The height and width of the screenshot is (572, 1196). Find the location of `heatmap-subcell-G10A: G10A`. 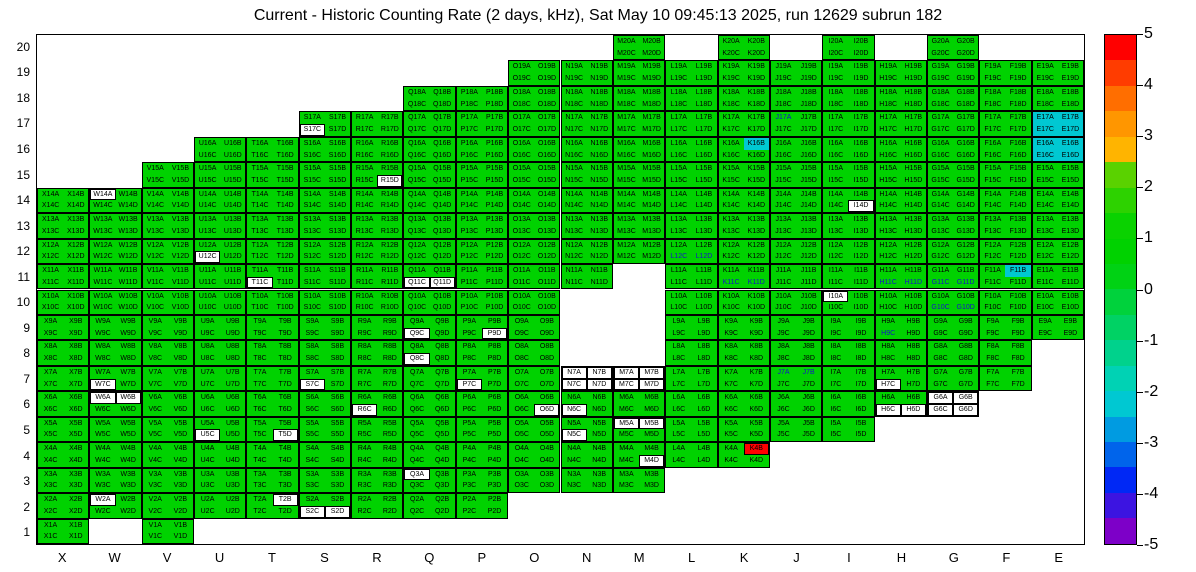

heatmap-subcell-G10A: G10A is located at coordinates (940, 296).